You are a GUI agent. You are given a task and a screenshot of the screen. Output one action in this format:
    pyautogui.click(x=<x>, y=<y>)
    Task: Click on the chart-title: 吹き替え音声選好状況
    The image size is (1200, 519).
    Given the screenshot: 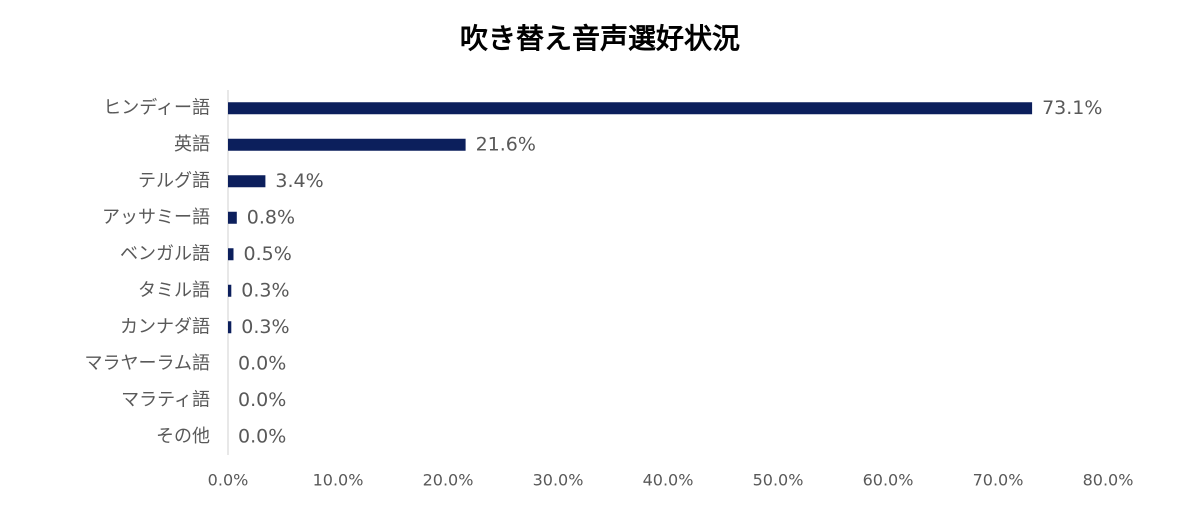 What is the action you would take?
    pyautogui.click(x=600, y=38)
    